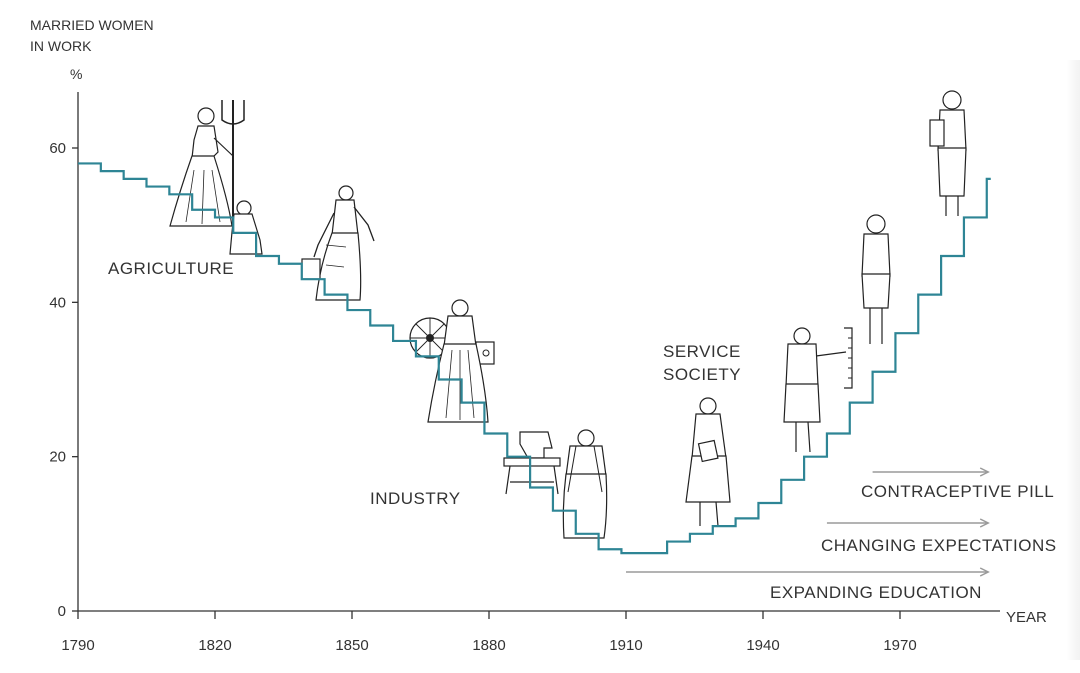  I want to click on woman-with-bucket-icon, so click(338, 243).